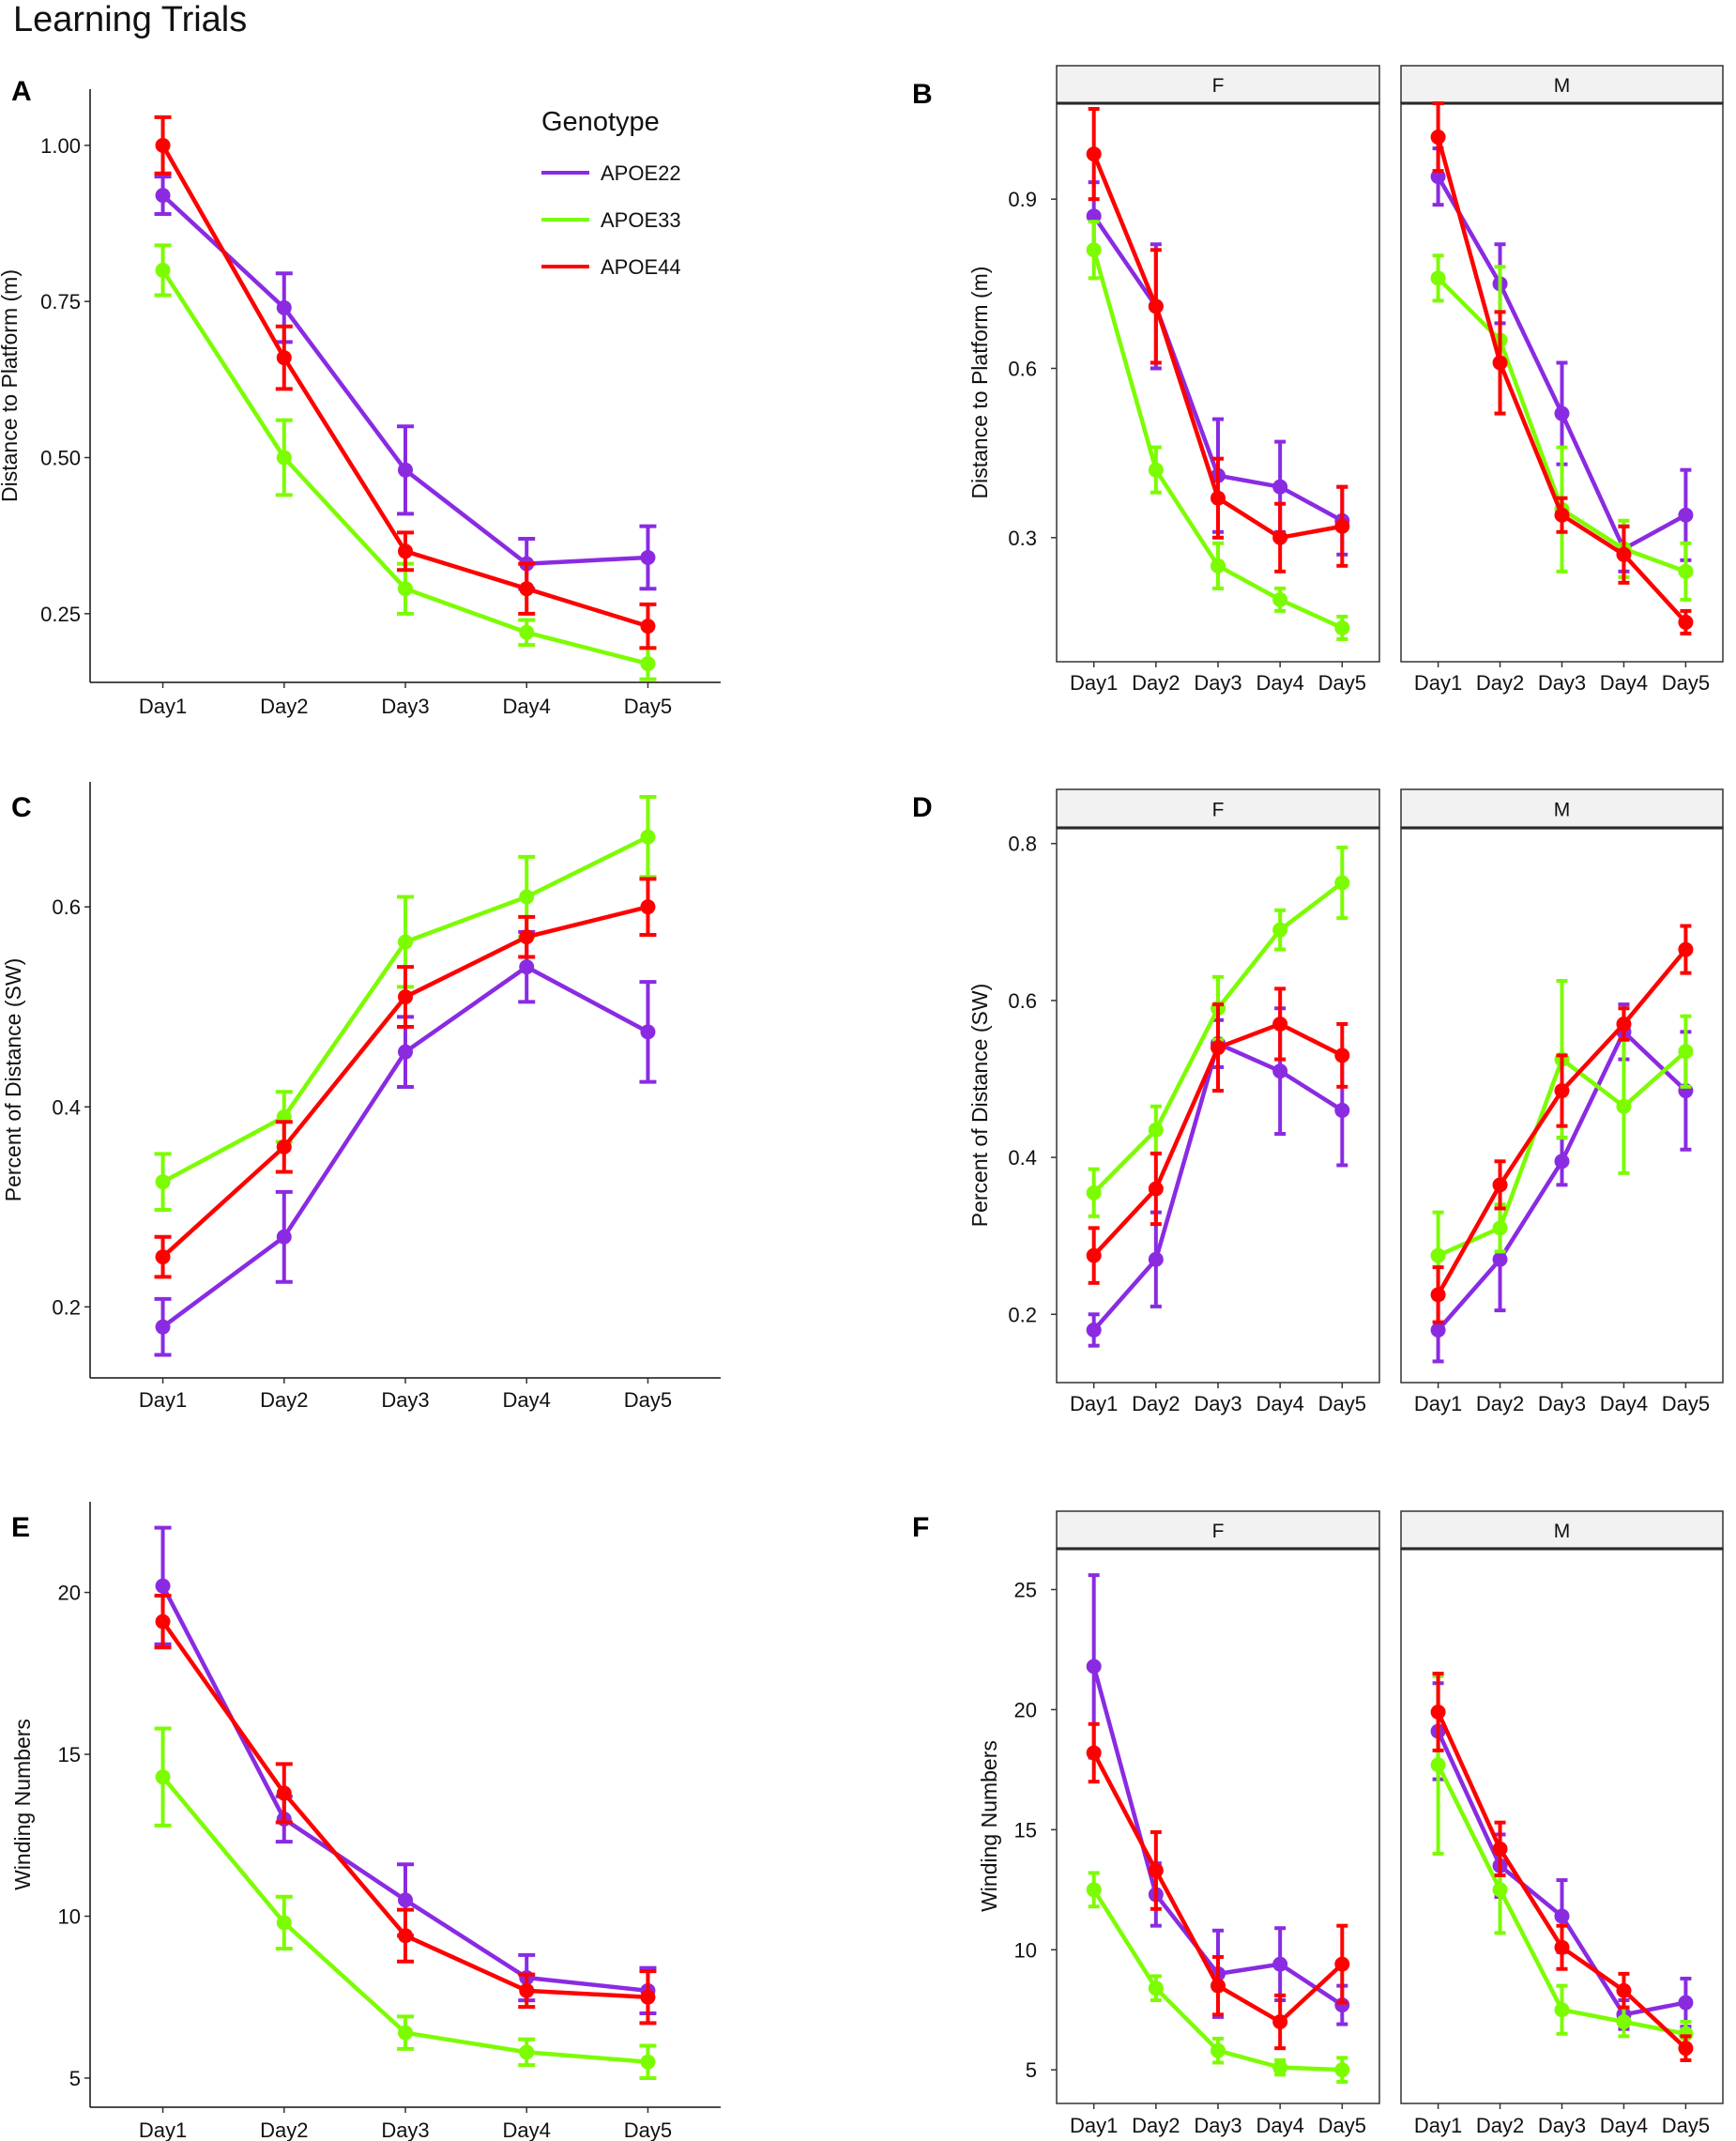 The width and height of the screenshot is (1736, 2141). What do you see at coordinates (922, 94) in the screenshot?
I see `panel-letter: B` at bounding box center [922, 94].